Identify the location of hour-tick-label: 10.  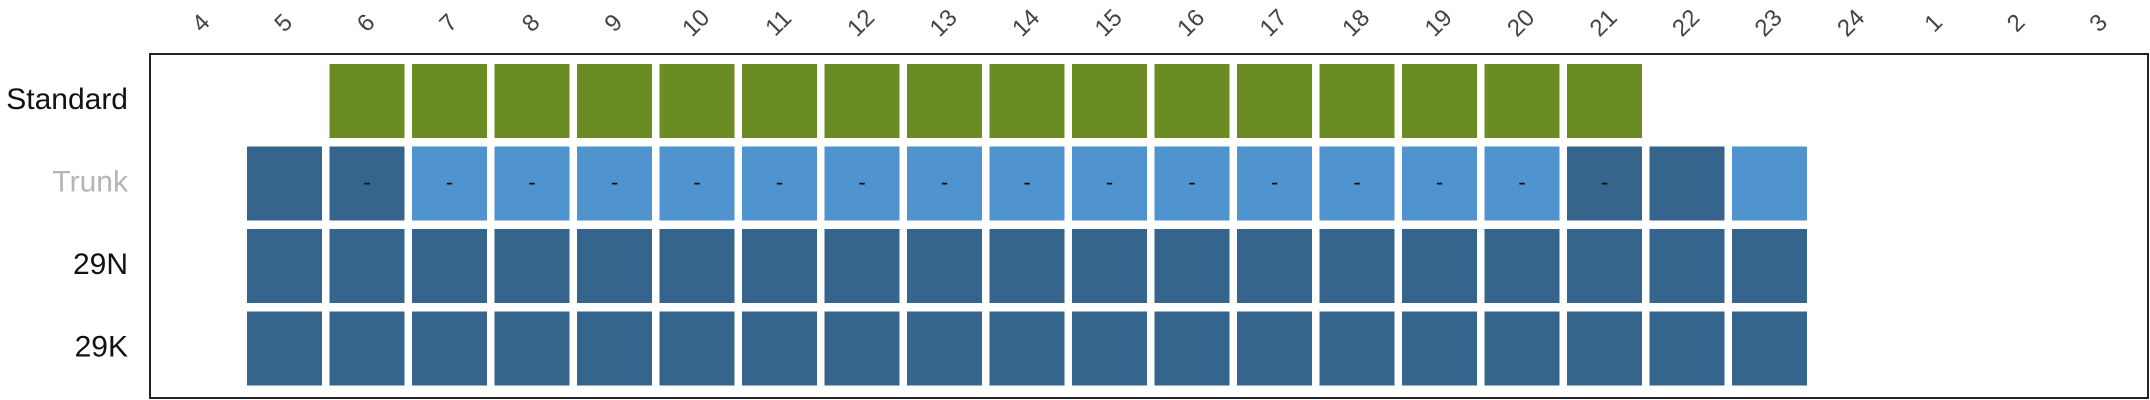
(696, 23).